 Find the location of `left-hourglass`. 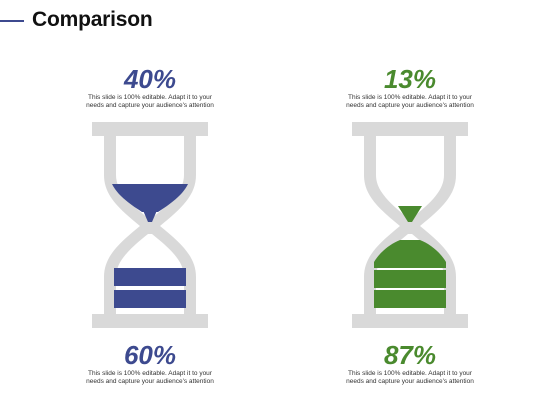

left-hourglass is located at coordinates (150, 225).